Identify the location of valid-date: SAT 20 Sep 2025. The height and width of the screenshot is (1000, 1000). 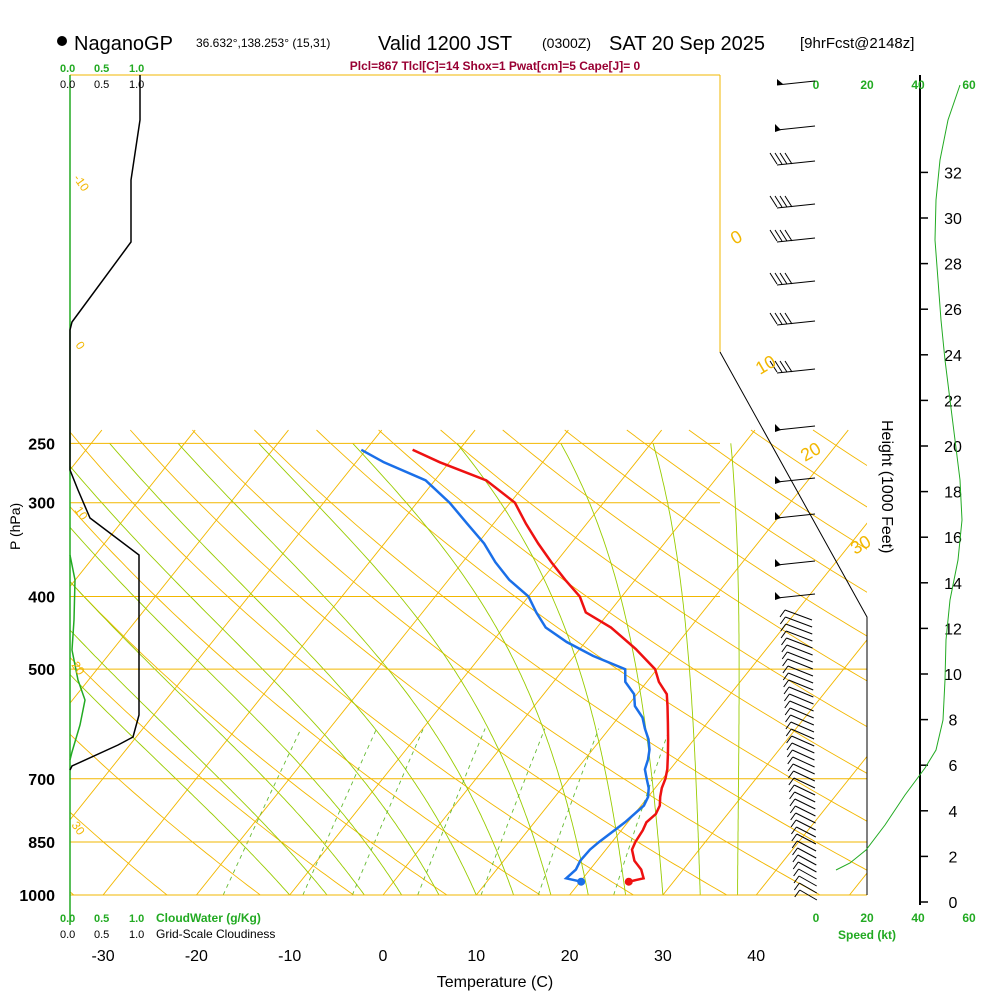
(687, 44).